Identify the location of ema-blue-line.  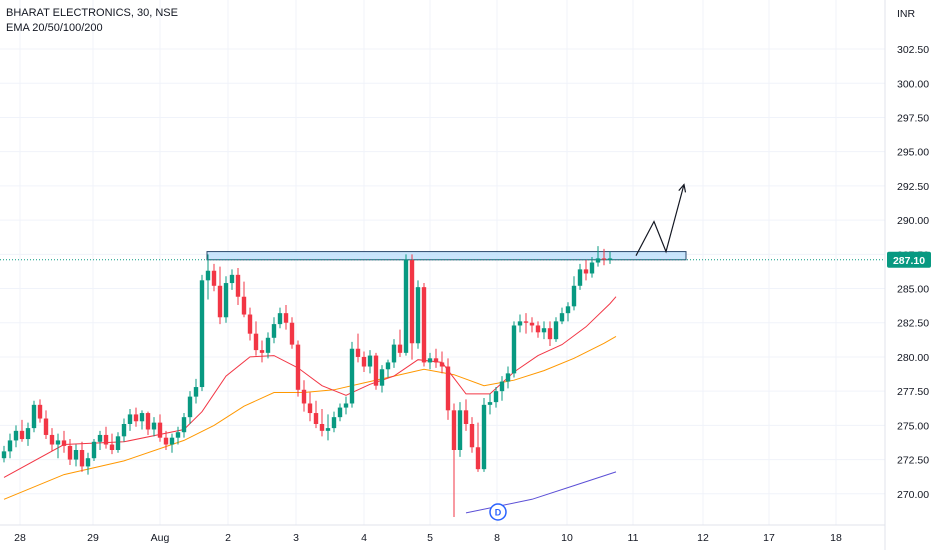
(541, 492).